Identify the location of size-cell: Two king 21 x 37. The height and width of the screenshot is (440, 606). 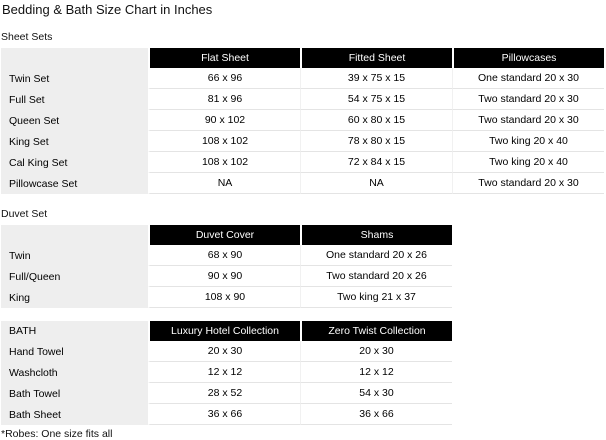
(376, 297).